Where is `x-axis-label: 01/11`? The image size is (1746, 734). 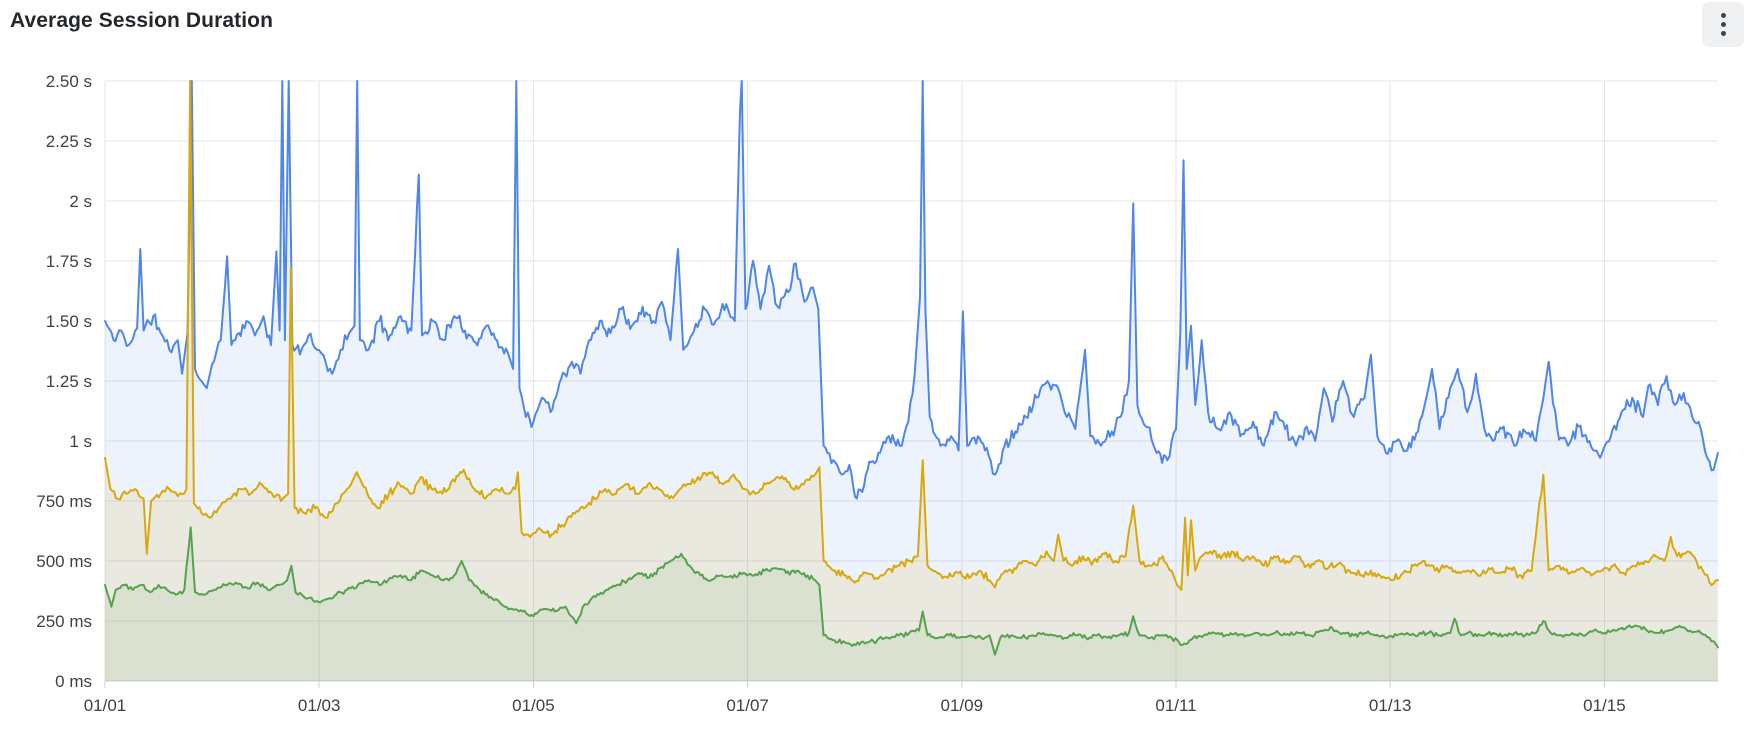
x-axis-label: 01/11 is located at coordinates (1175, 705).